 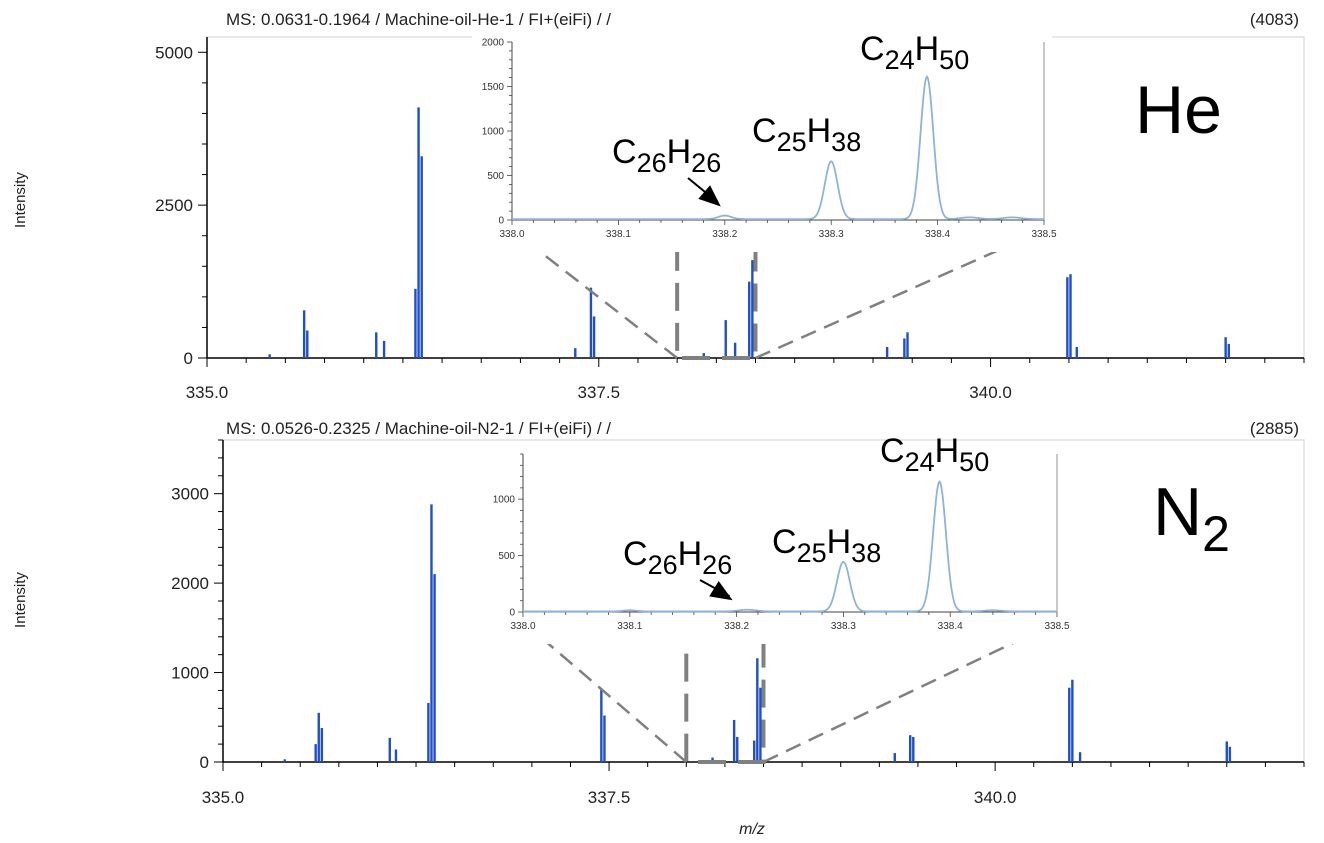 What do you see at coordinates (1274, 428) in the screenshot?
I see `panel-header-right: (2885)` at bounding box center [1274, 428].